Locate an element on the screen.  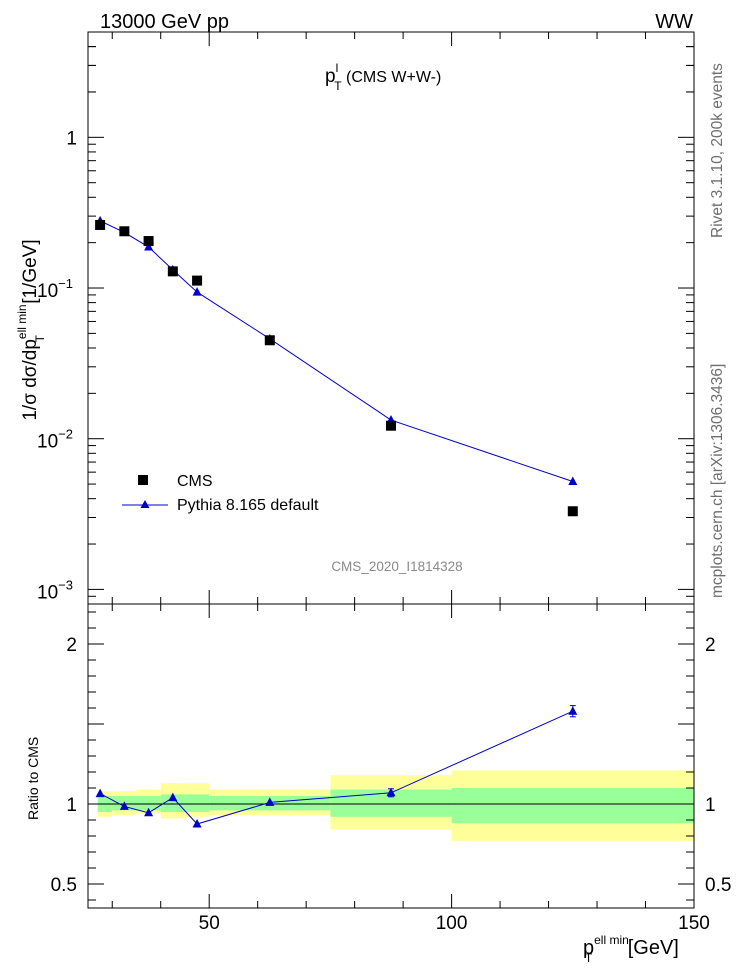
plot-title-sub: T is located at coordinates (338, 86).